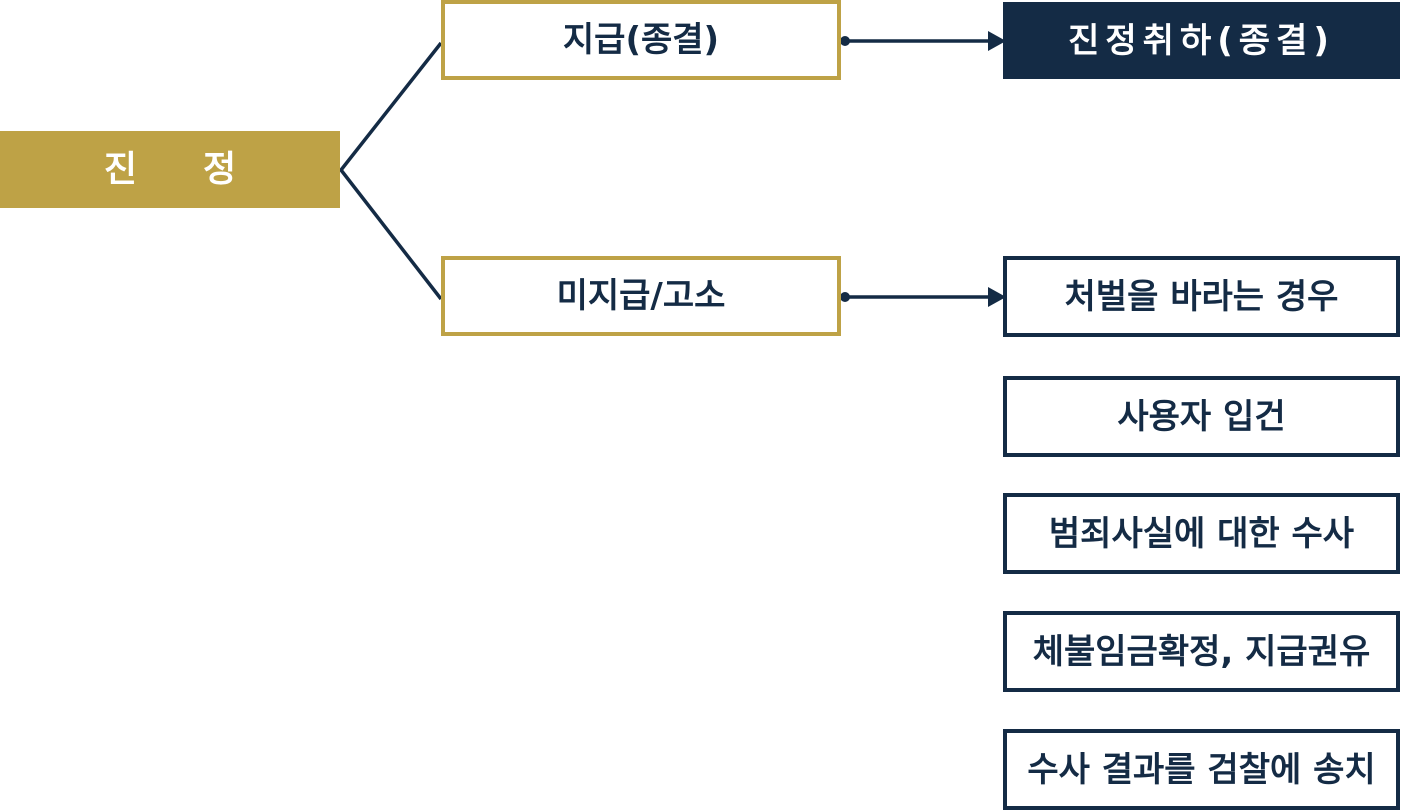  I want to click on branch-label: 지급(종결), so click(641, 40).